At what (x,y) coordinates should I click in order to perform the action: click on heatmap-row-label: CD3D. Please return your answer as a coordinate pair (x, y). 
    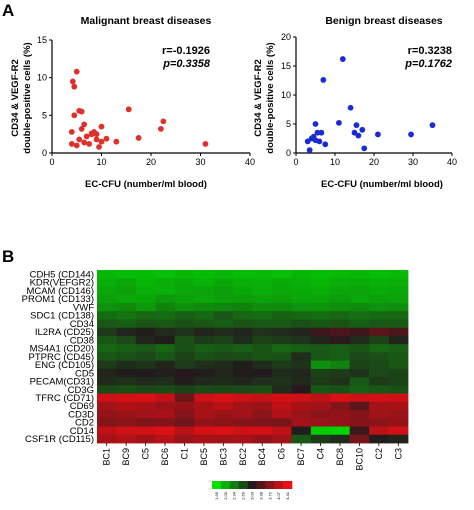
    Looking at the image, I should click on (81, 414).